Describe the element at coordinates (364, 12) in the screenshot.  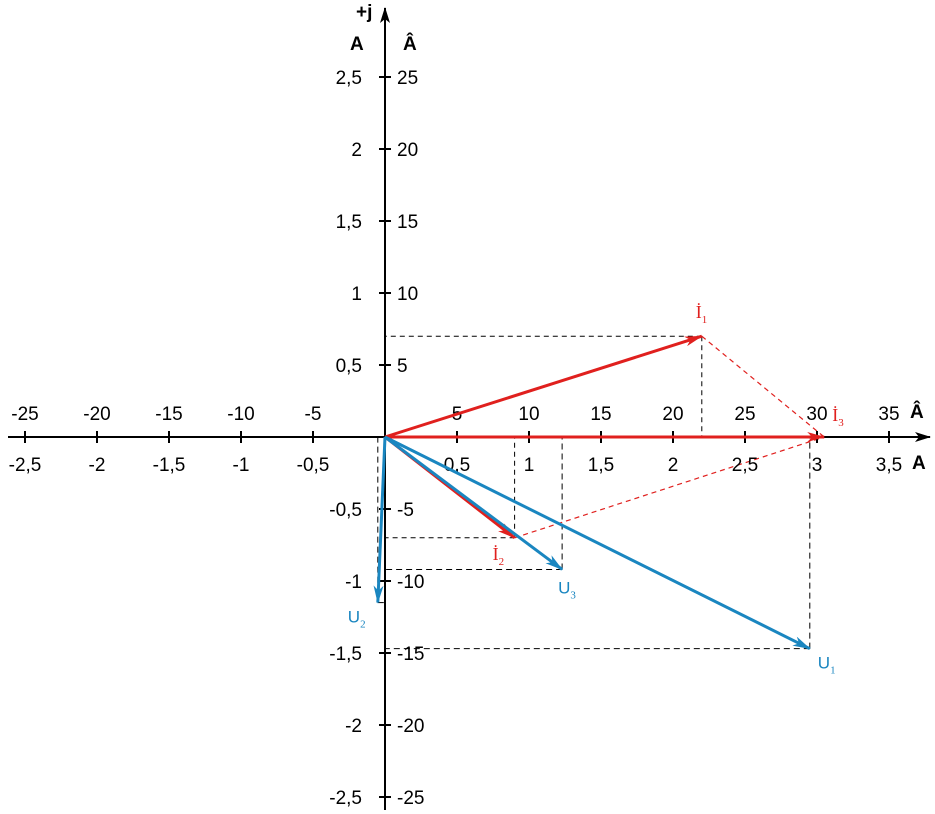
I see `imaginary-axis-title: +j` at that location.